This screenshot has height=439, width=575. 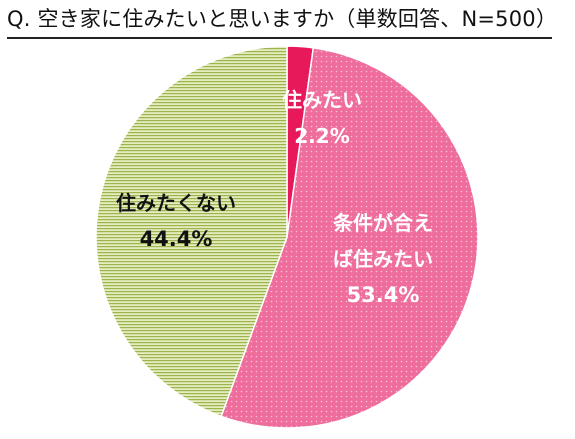 I want to click on slice-label-want-to-live: 住みたい, so click(x=322, y=100).